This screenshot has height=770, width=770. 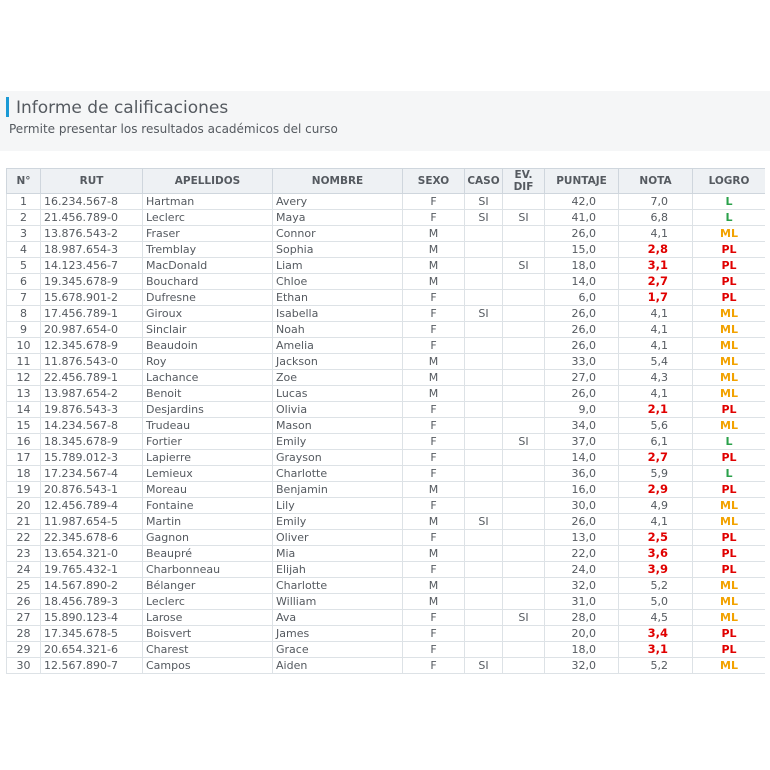 I want to click on cell-n: 26, so click(x=23, y=601).